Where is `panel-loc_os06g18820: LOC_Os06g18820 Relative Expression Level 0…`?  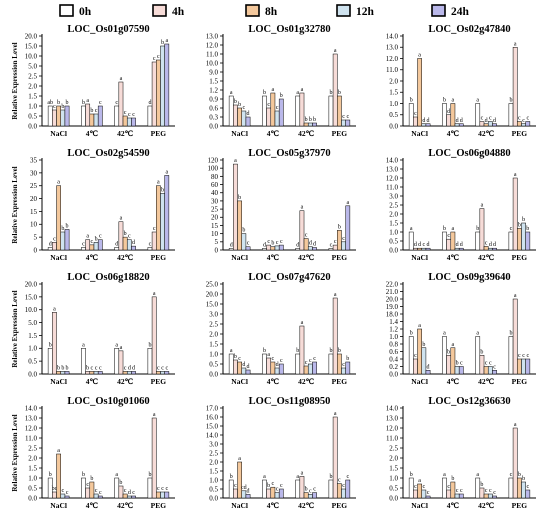
panel-loc_os06g18820: LOC_Os06g18820 Relative Expression Level 0… is located at coordinates (93, 329).